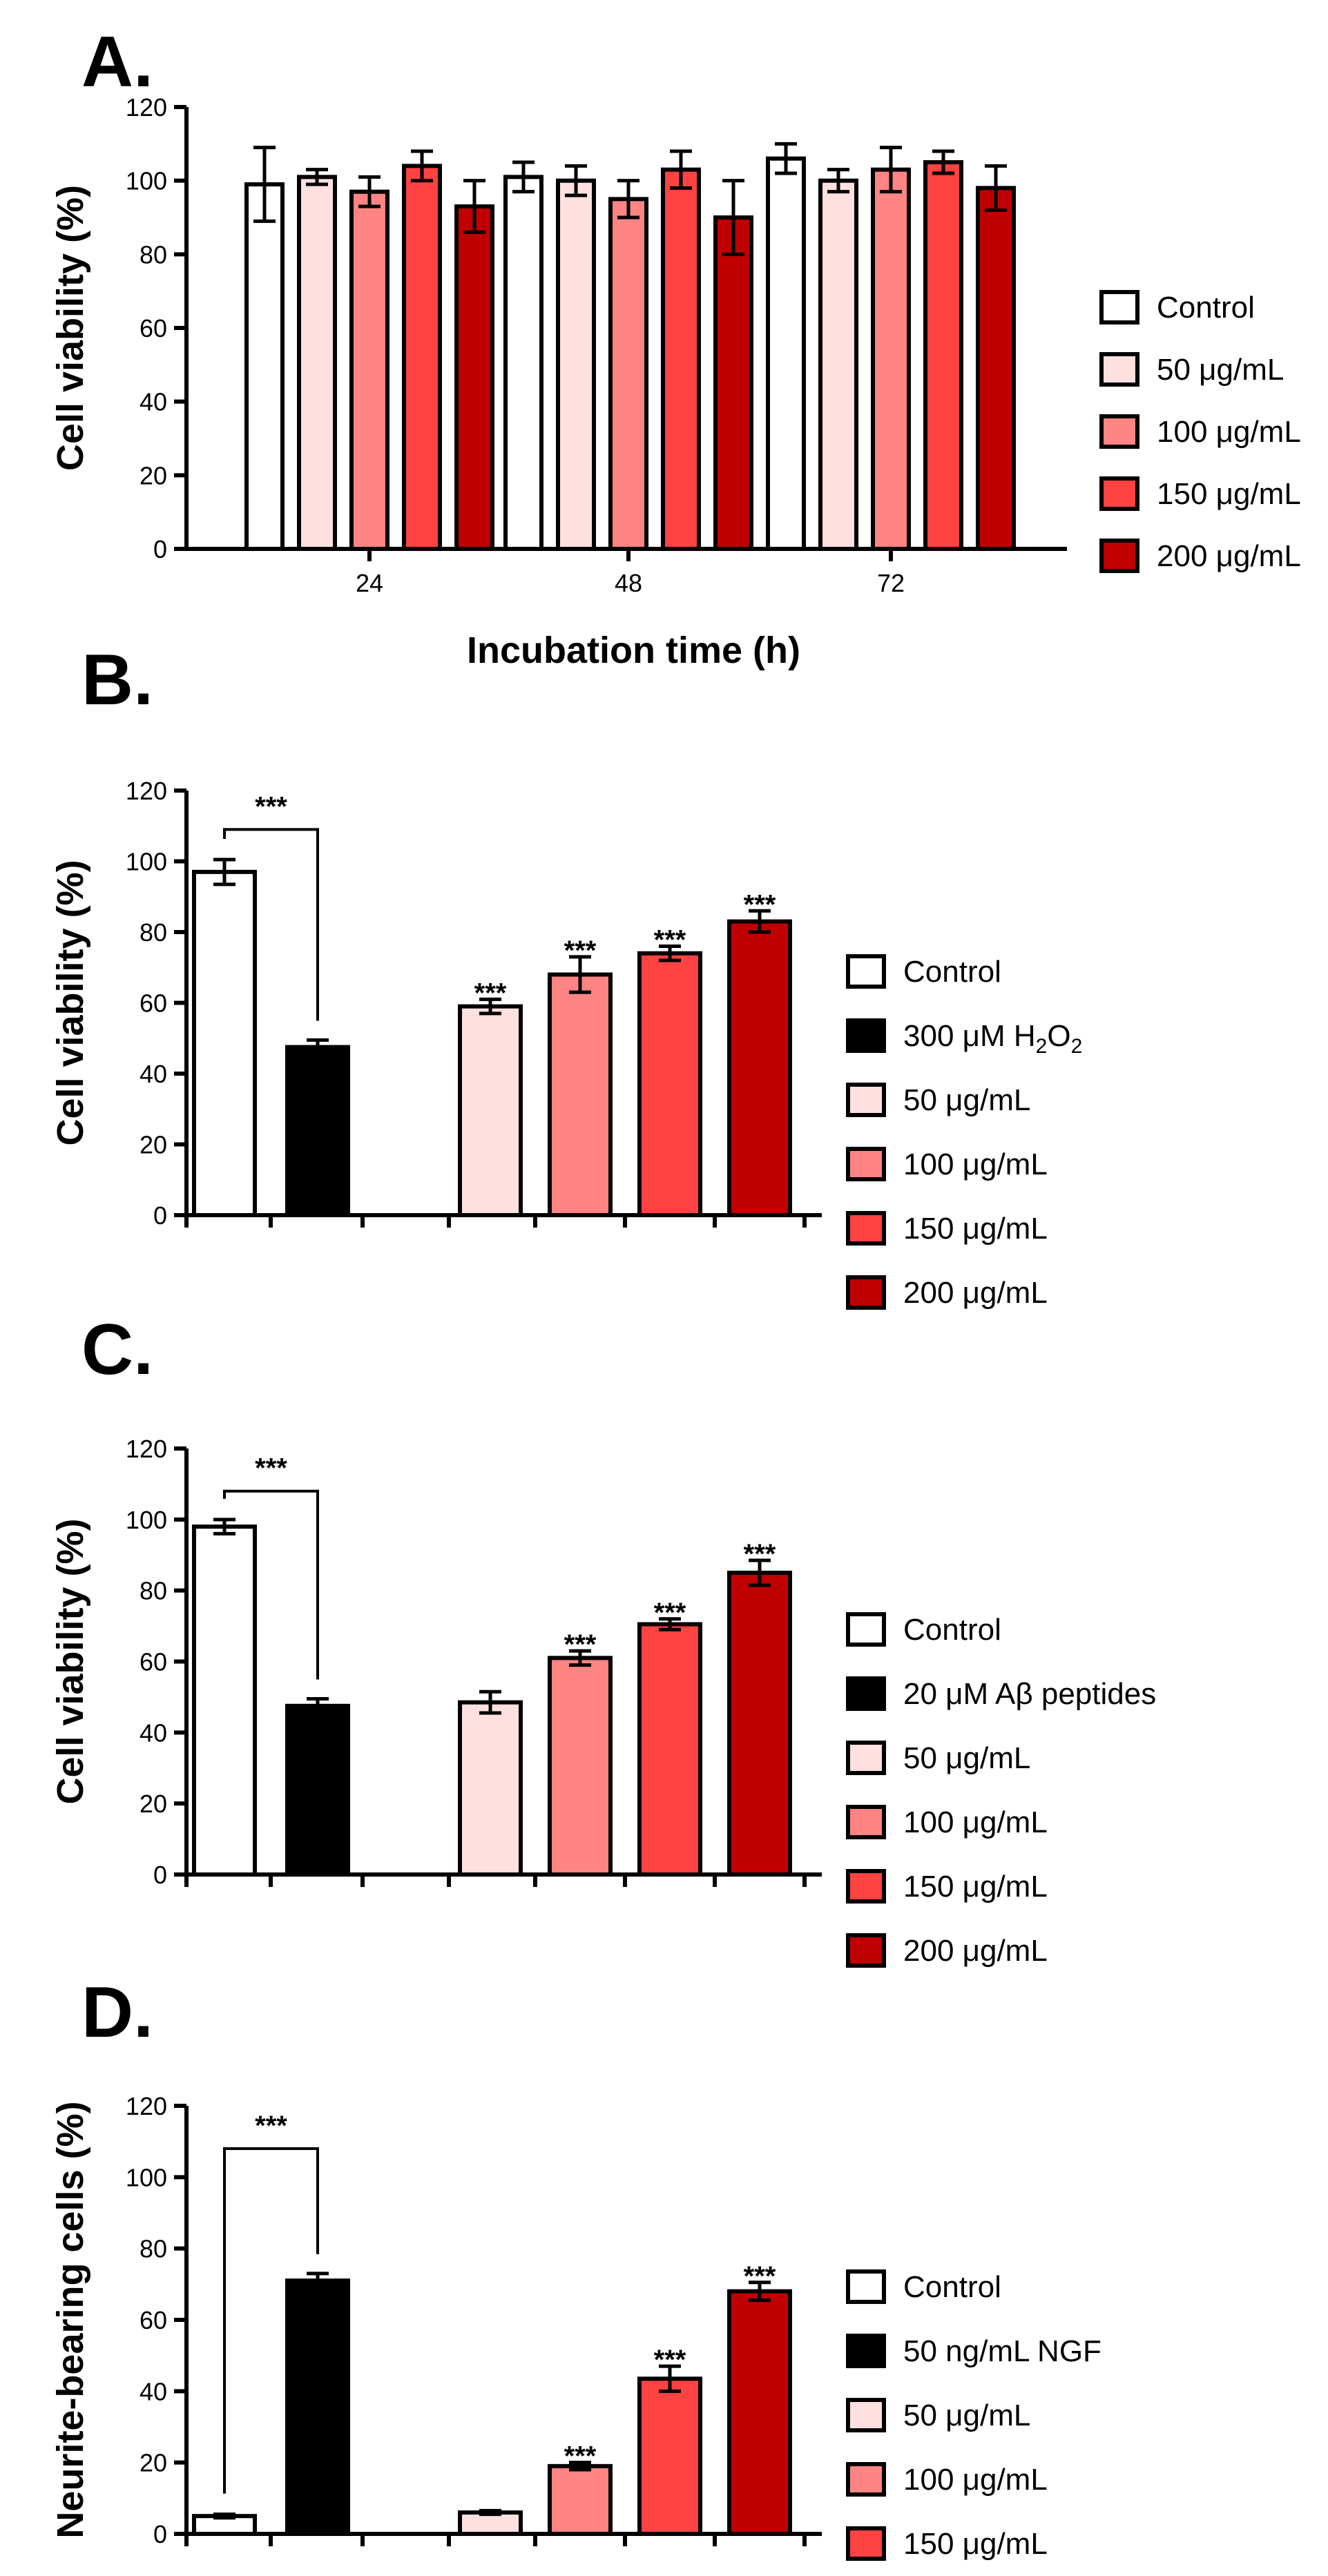 The width and height of the screenshot is (1328, 2576). What do you see at coordinates (969, 1036) in the screenshot?
I see `legend-text-part: 300 μM H` at bounding box center [969, 1036].